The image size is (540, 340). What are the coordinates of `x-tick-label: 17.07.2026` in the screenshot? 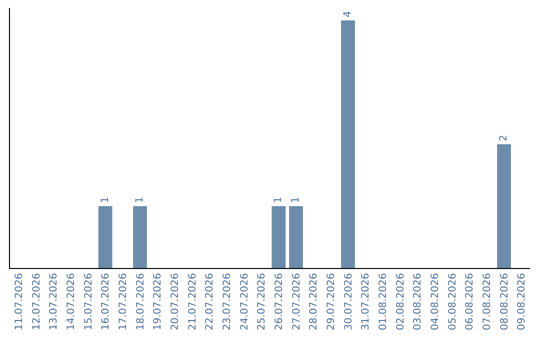 It's located at (123, 301).